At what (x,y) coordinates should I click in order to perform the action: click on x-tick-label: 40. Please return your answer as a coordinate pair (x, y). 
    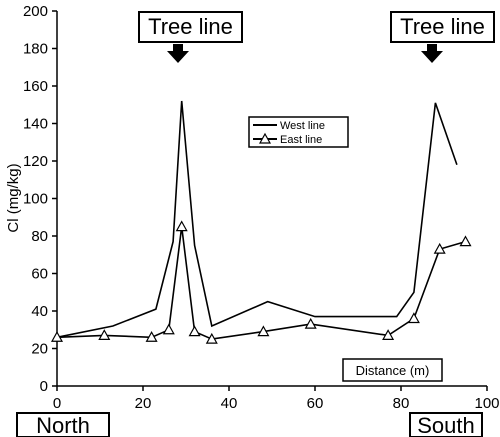
    Looking at the image, I should click on (229, 403).